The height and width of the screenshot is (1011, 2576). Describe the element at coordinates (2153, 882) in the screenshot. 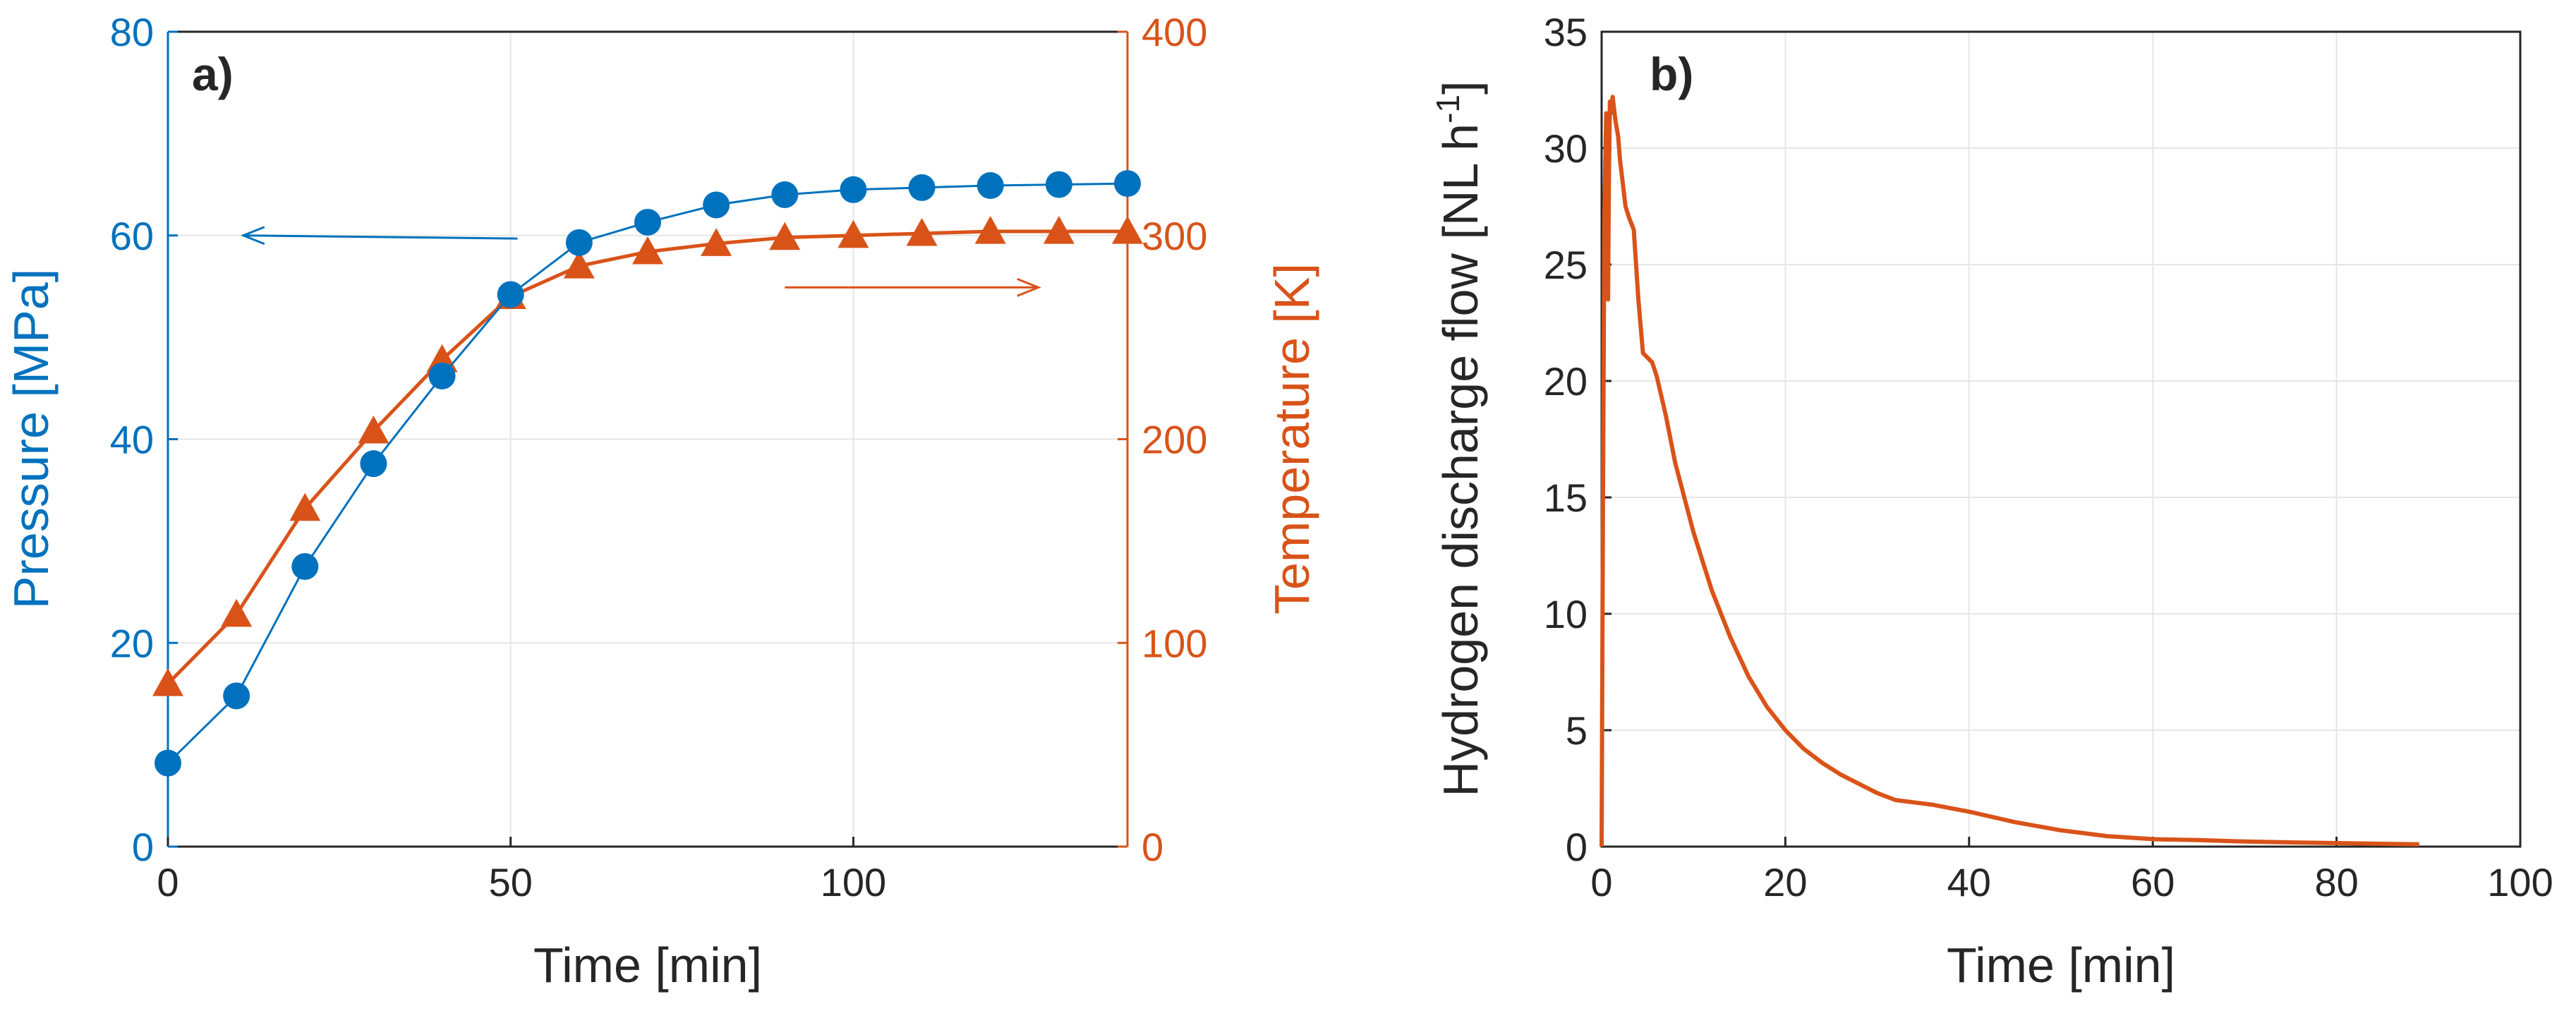

I see `x-tick-label-b: 60` at that location.